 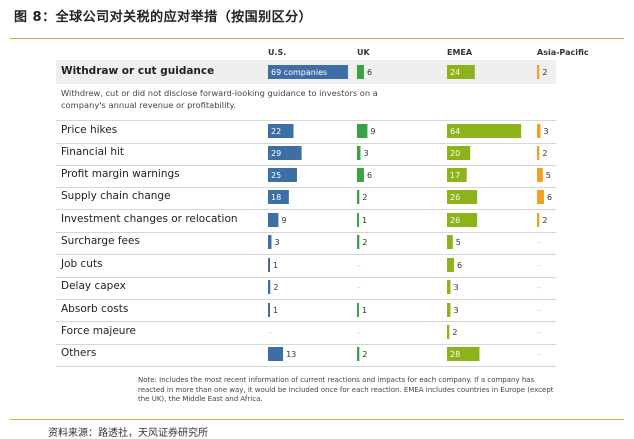 I want to click on bar-value-label: 20, so click(x=455, y=153).